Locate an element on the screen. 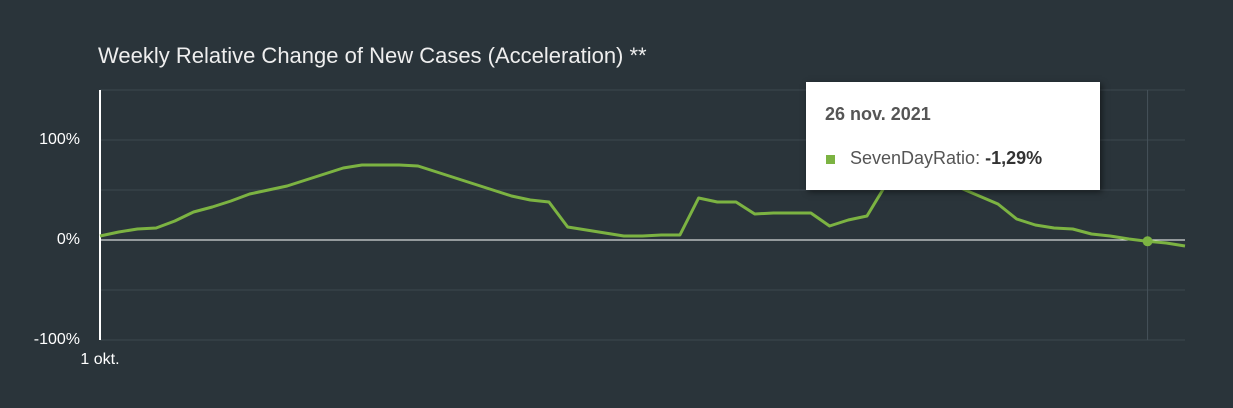  tooltip-label: SevenDayRatio: is located at coordinates (915, 158).